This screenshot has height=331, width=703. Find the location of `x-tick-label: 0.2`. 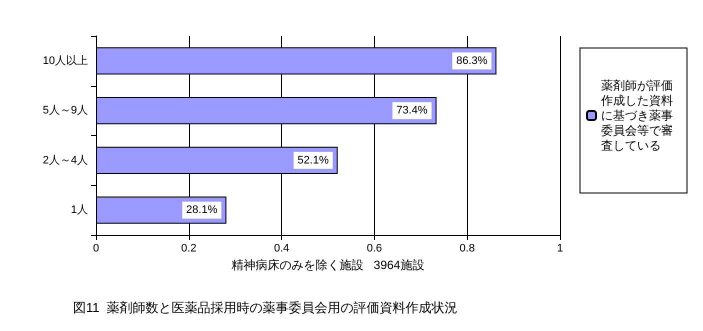

x-tick-label: 0.2 is located at coordinates (188, 248).